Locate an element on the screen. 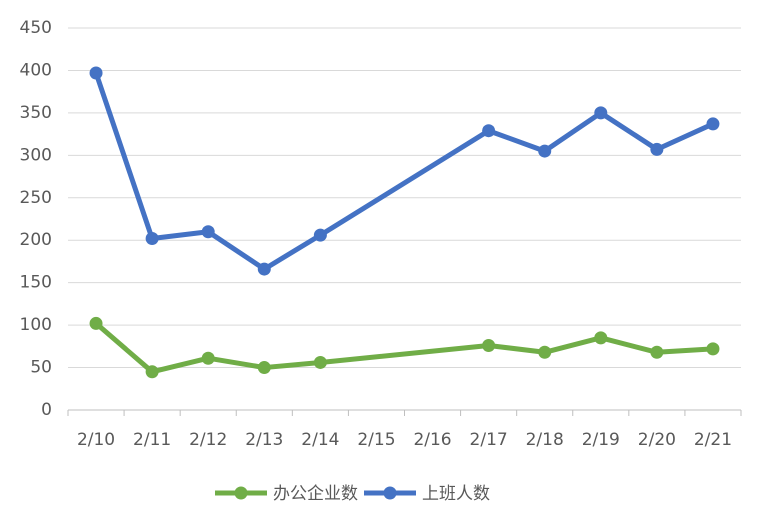 Image resolution: width=770 pixels, height=531 pixels. x-tick-label: 2/20 is located at coordinates (657, 440).